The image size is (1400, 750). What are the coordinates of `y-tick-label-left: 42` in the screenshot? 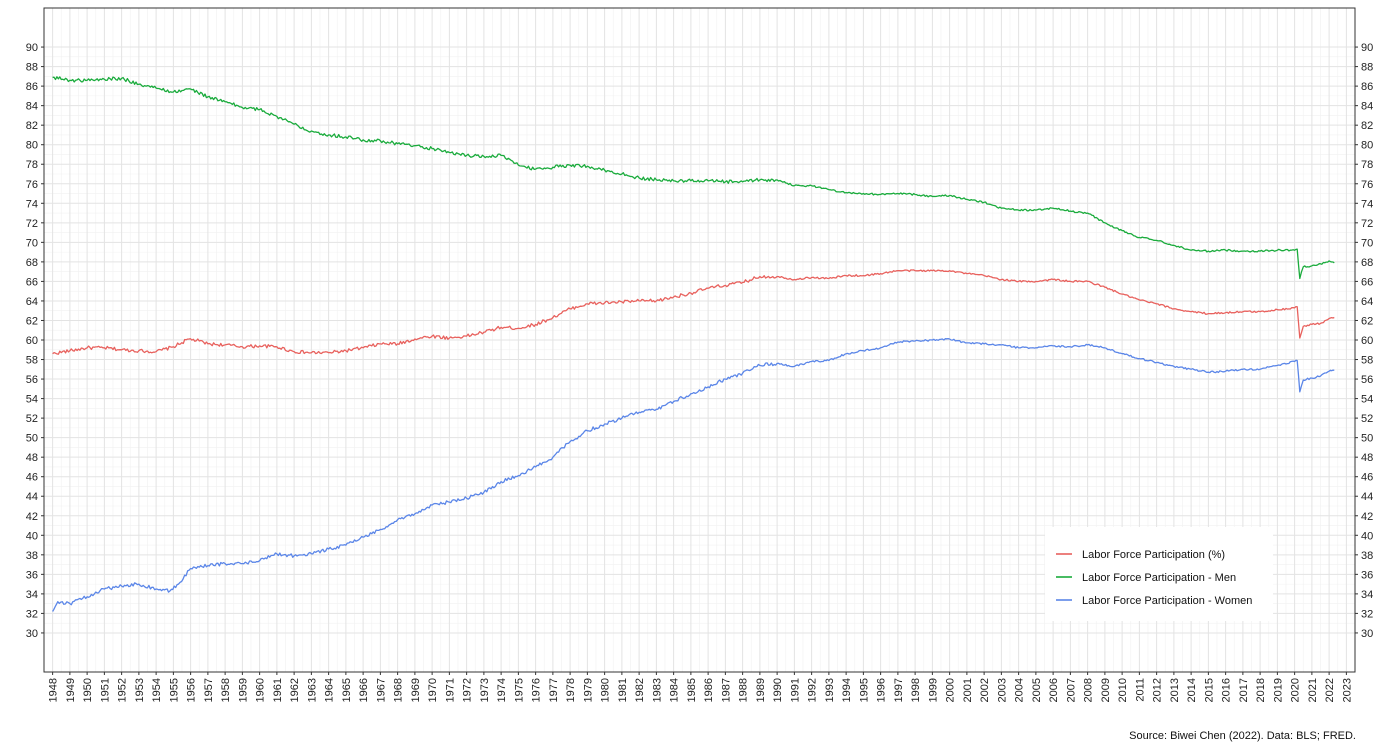 It's located at (32, 517).